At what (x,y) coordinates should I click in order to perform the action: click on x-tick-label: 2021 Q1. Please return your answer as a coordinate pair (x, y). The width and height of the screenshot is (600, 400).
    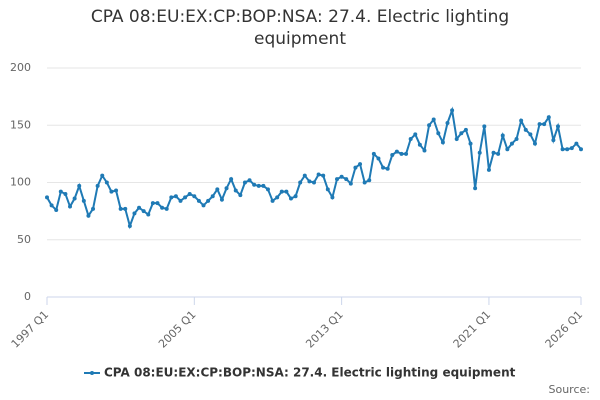
    Looking at the image, I should click on (472, 329).